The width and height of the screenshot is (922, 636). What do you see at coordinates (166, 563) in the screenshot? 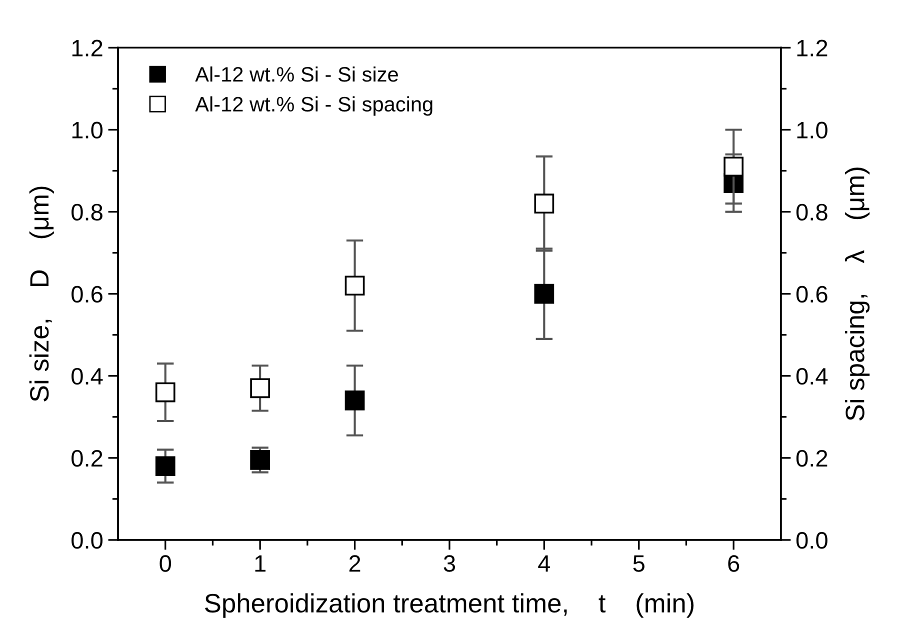
I see `x-tick-label: 0` at bounding box center [166, 563].